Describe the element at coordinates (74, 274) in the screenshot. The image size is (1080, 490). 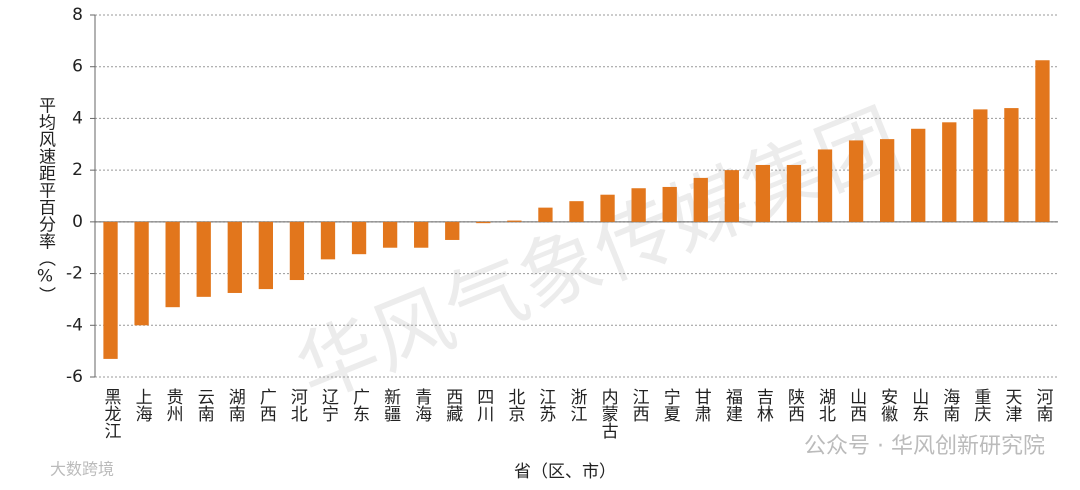
I see `y-tick-label: -2` at that location.